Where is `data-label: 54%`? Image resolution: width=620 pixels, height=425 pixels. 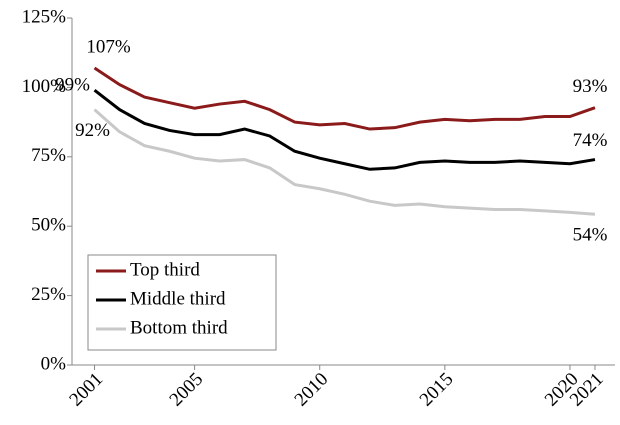
data-label: 54% is located at coordinates (590, 235).